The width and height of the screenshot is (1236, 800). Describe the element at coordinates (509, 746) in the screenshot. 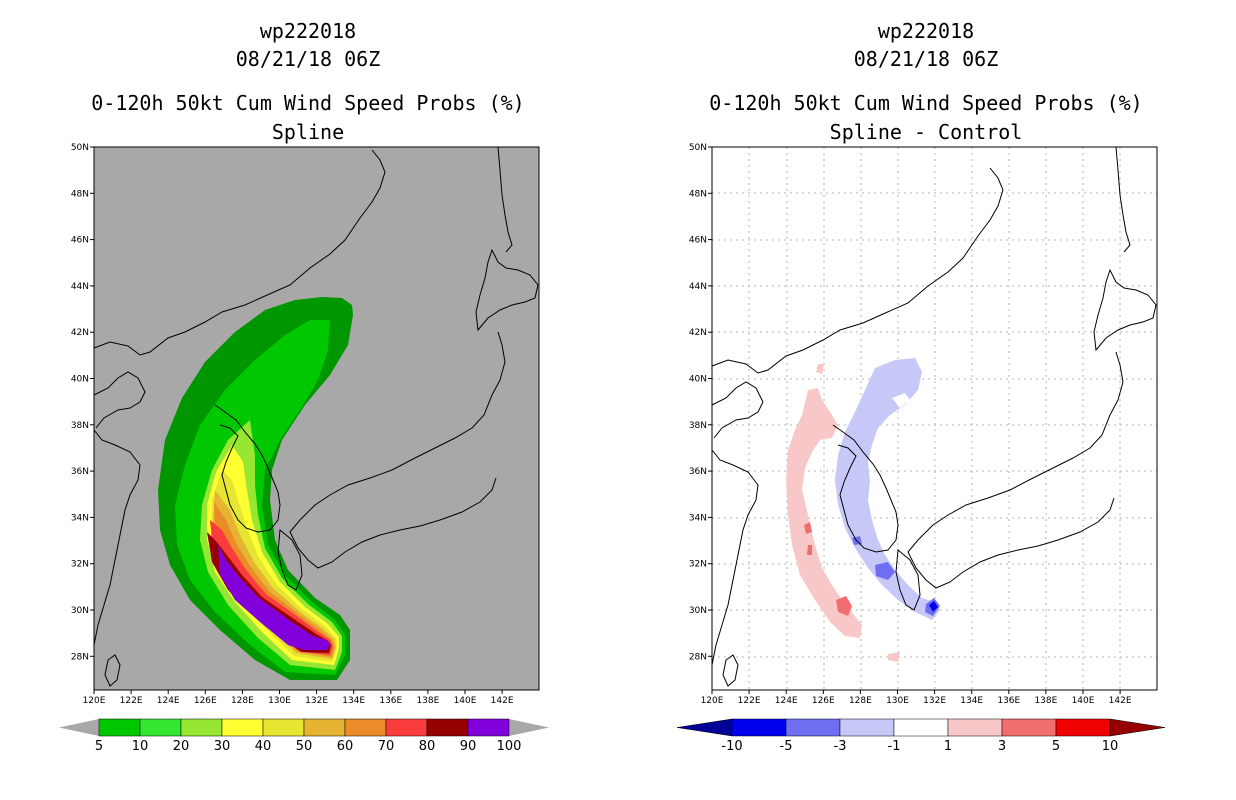

I see `colorbar-label: 100` at that location.